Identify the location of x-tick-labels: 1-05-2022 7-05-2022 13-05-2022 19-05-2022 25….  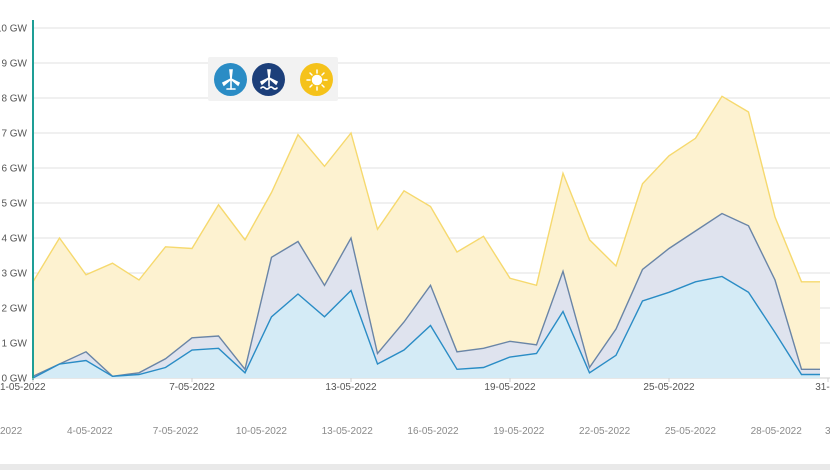
(415, 385).